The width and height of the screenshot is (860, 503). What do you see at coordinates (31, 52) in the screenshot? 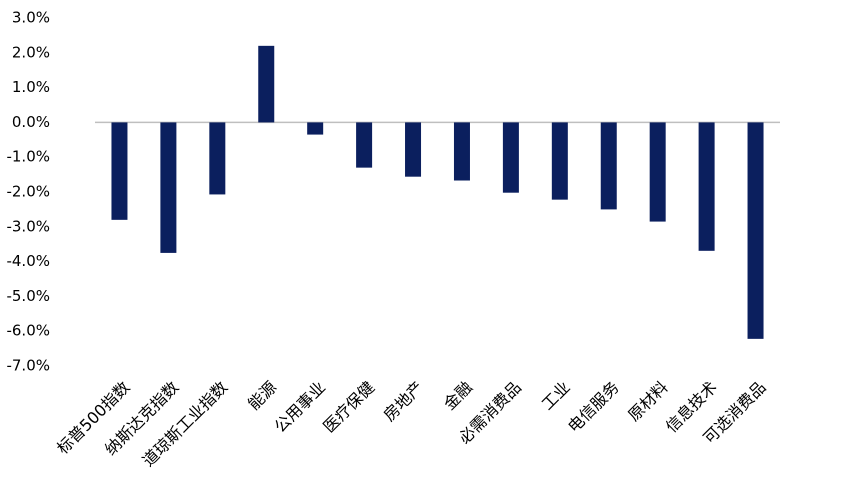
I see `y-tick-label: 2.0%` at bounding box center [31, 52].